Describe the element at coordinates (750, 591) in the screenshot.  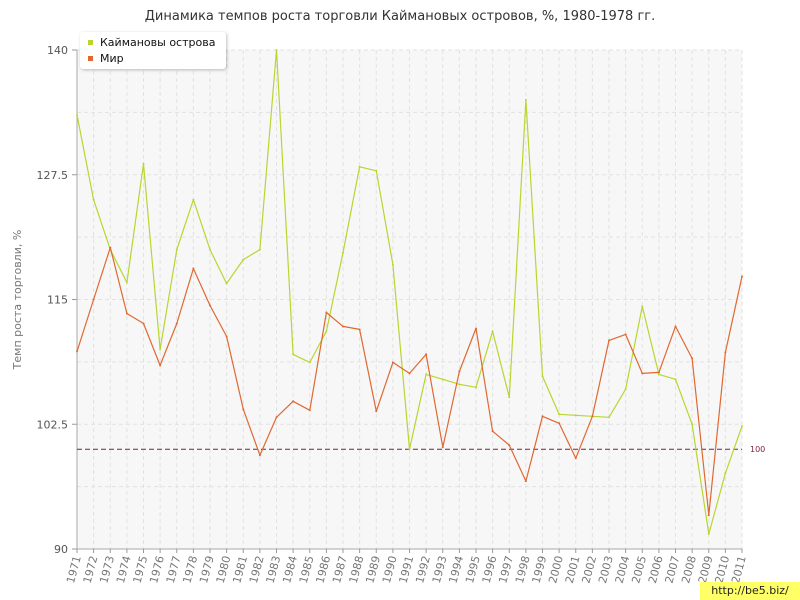
I see `watermark-link: http://be5.biz/` at that location.